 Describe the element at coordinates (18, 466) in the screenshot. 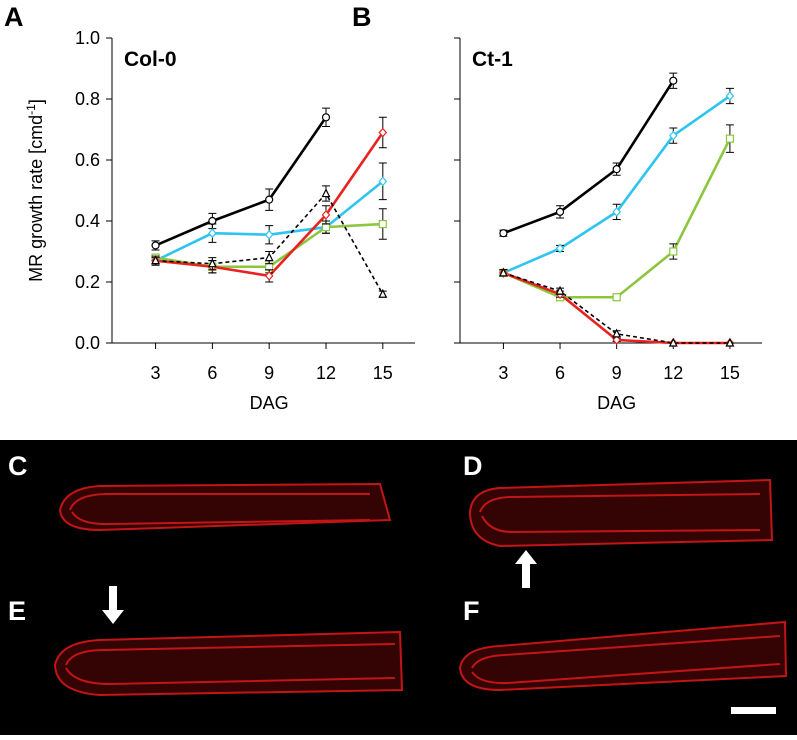

I see `panel-label: C` at that location.